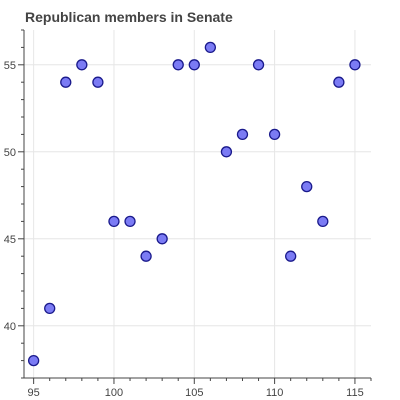 This screenshot has width=400, height=400. Describe the element at coordinates (129, 17) in the screenshot. I see `chart-title: Republican members in Senate` at that location.